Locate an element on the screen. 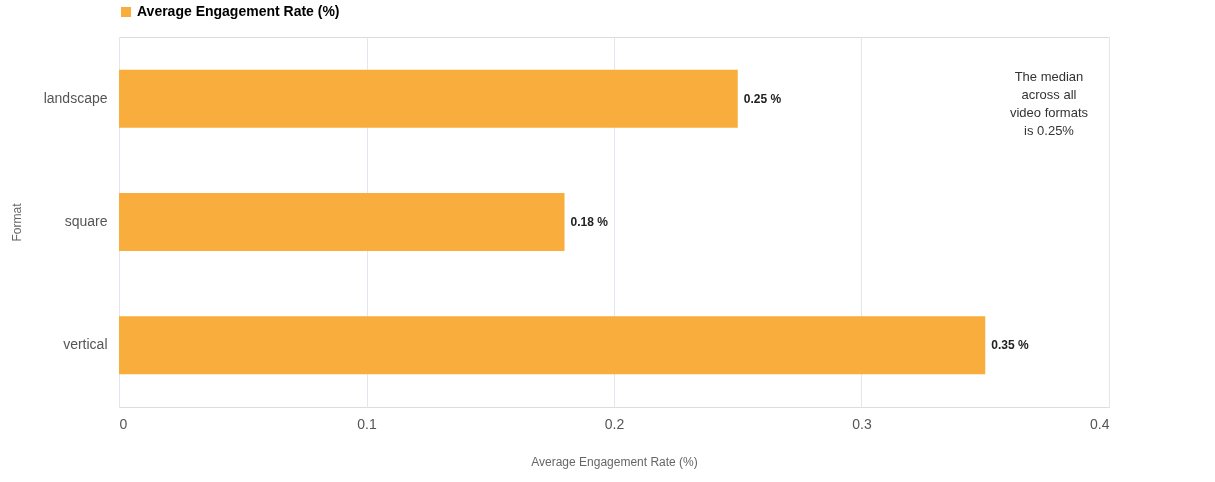  x-axis-title: Average Engagement Rate (%) is located at coordinates (614, 461).